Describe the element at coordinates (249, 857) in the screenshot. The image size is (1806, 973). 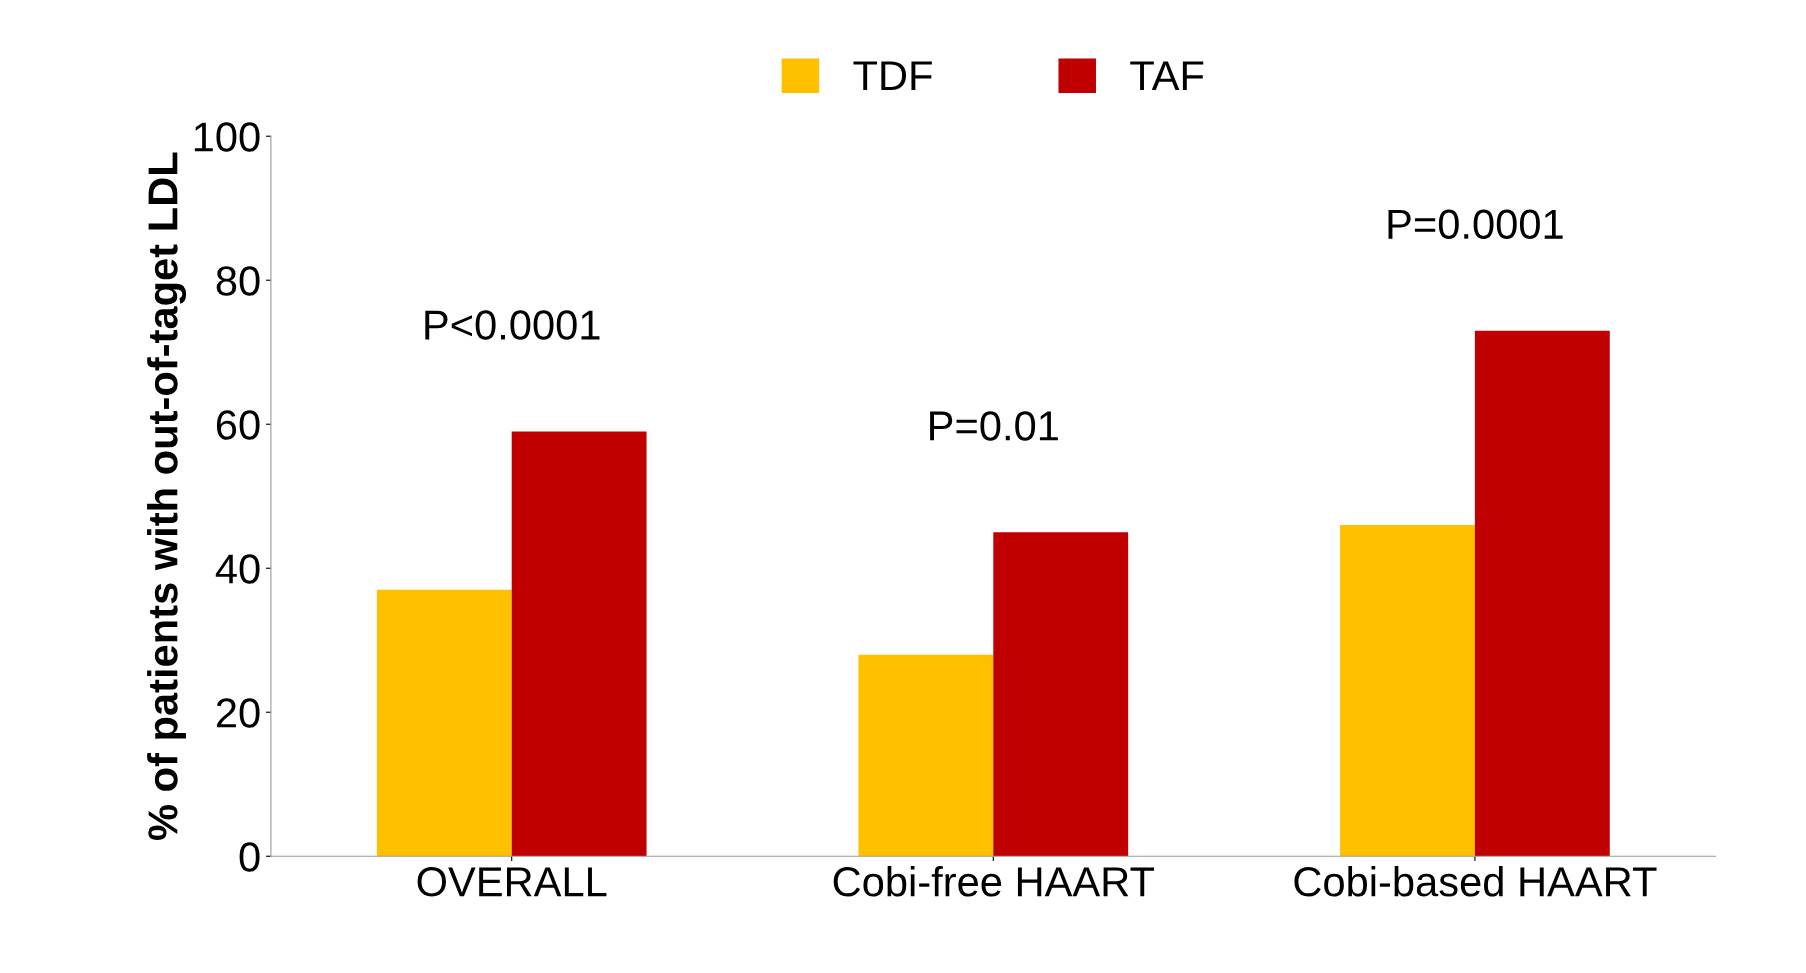
I see `y-tick-label: 0` at that location.